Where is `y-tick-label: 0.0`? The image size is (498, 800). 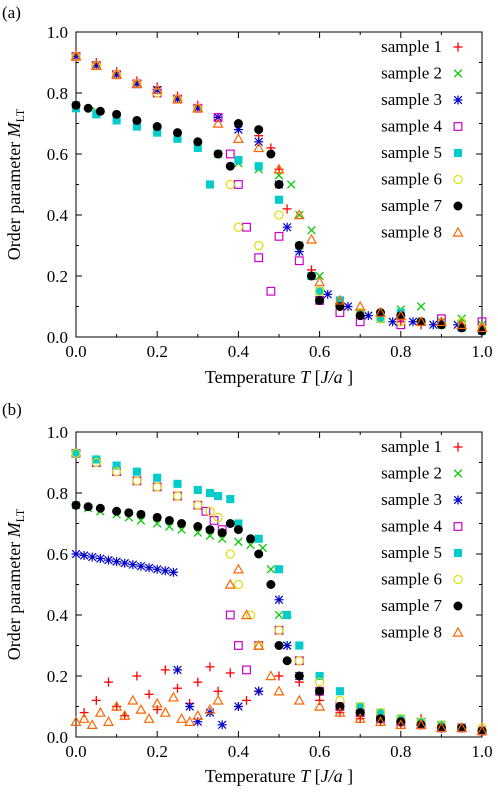 y-tick-label: 0.0 is located at coordinates (57, 737).